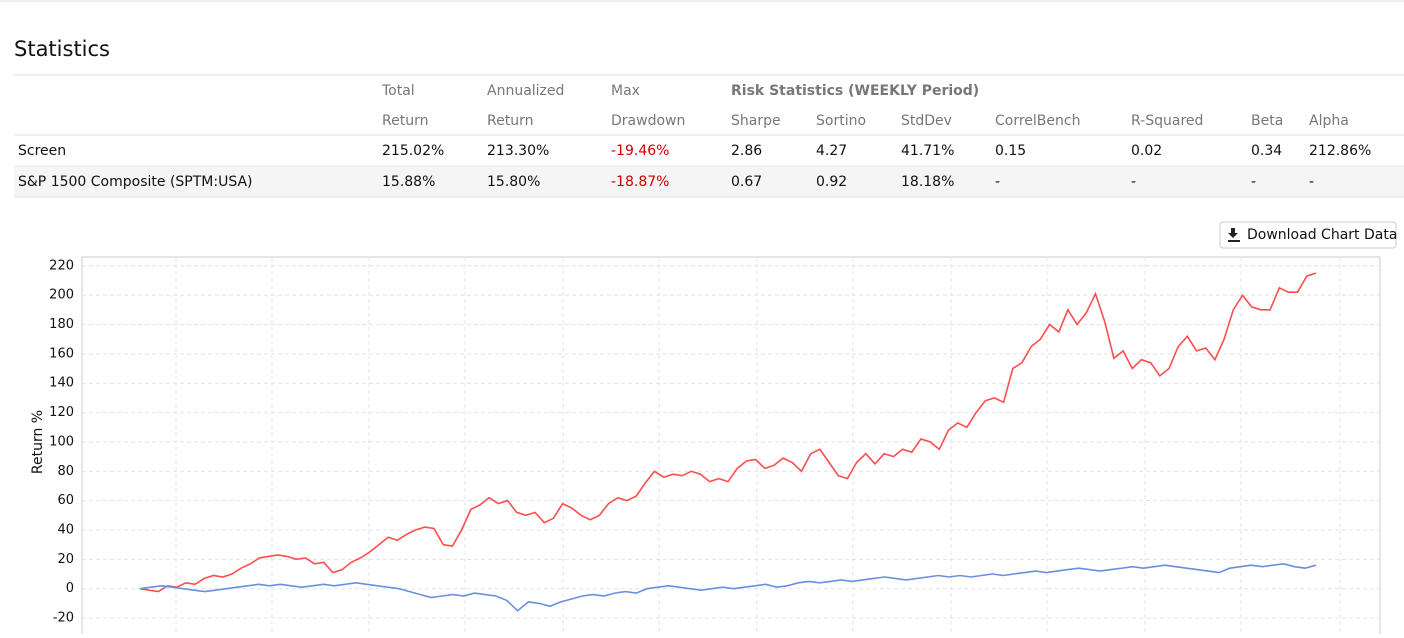 The width and height of the screenshot is (1404, 638). Describe the element at coordinates (408, 182) in the screenshot. I see `cell: 15.88%` at that location.